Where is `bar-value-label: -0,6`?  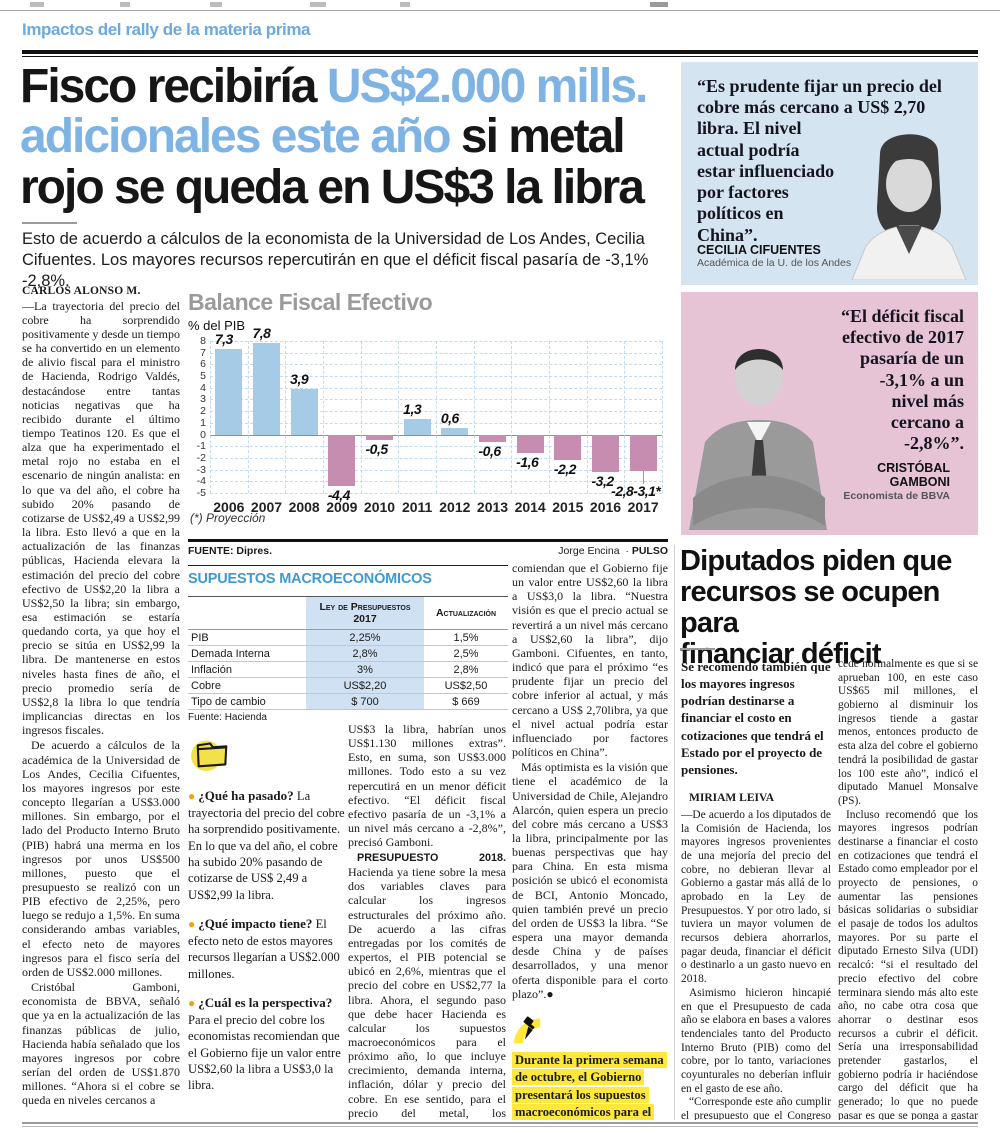 bar-value-label: -0,6 is located at coordinates (490, 450).